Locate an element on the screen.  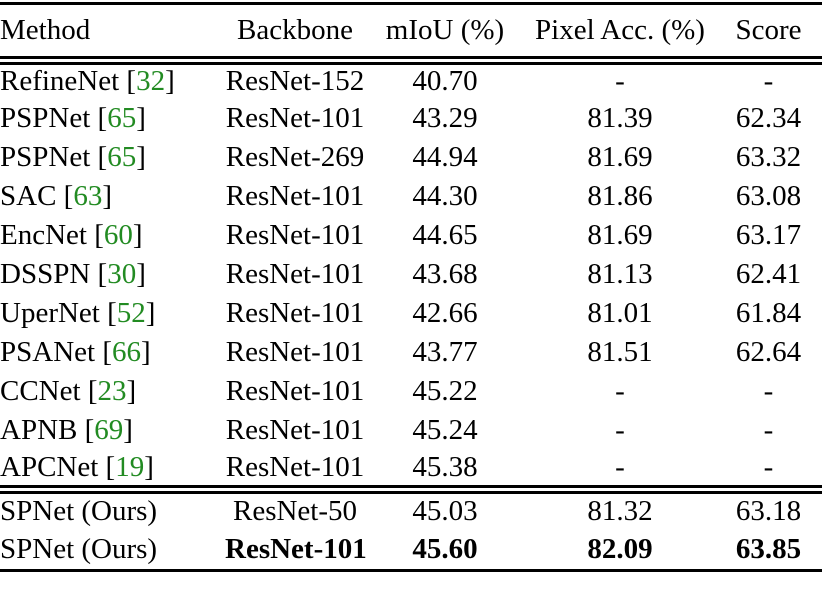
table-row: UperNet [52] ResNet-101 42.66 81.01 61.84 is located at coordinates (411, 313).